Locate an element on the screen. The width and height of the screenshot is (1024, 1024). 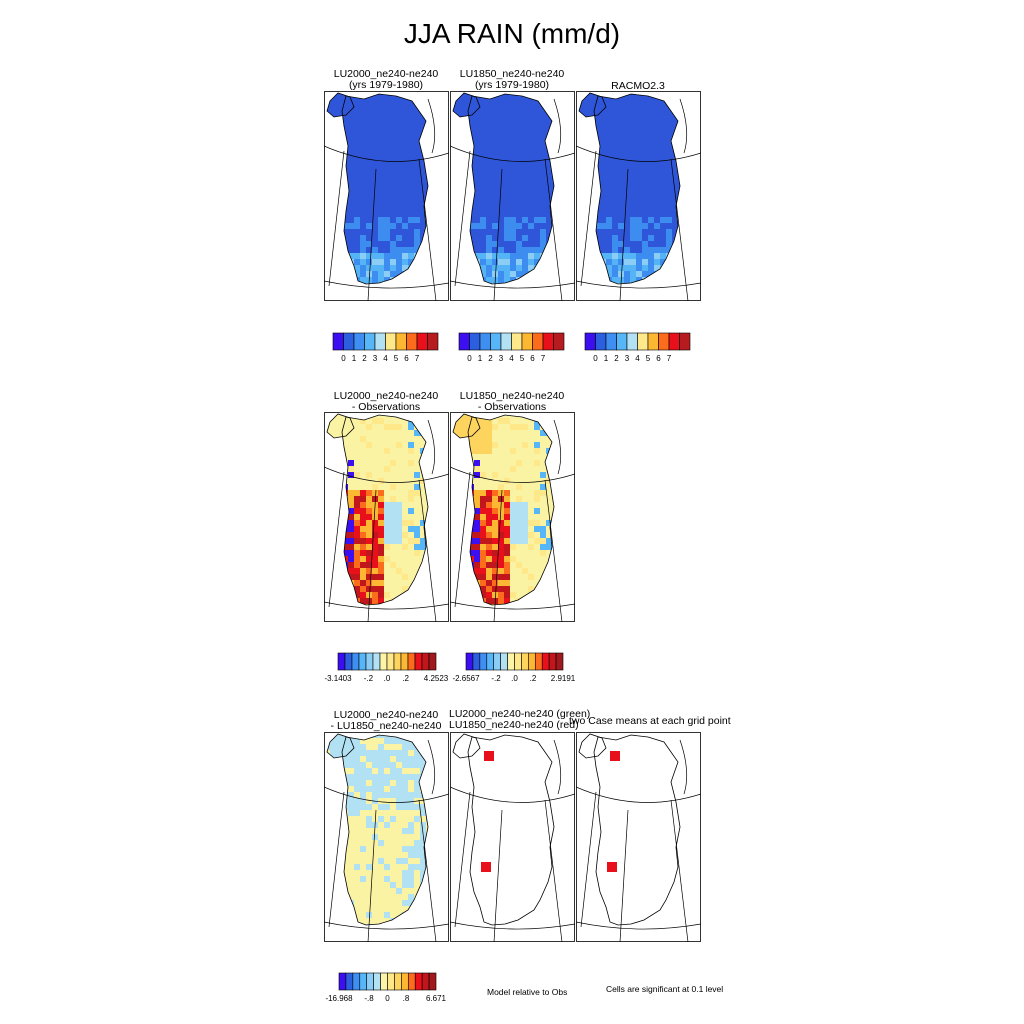
colorbar-svg: -16.968 -.8 0.8 6.671 is located at coordinates (386, 987).